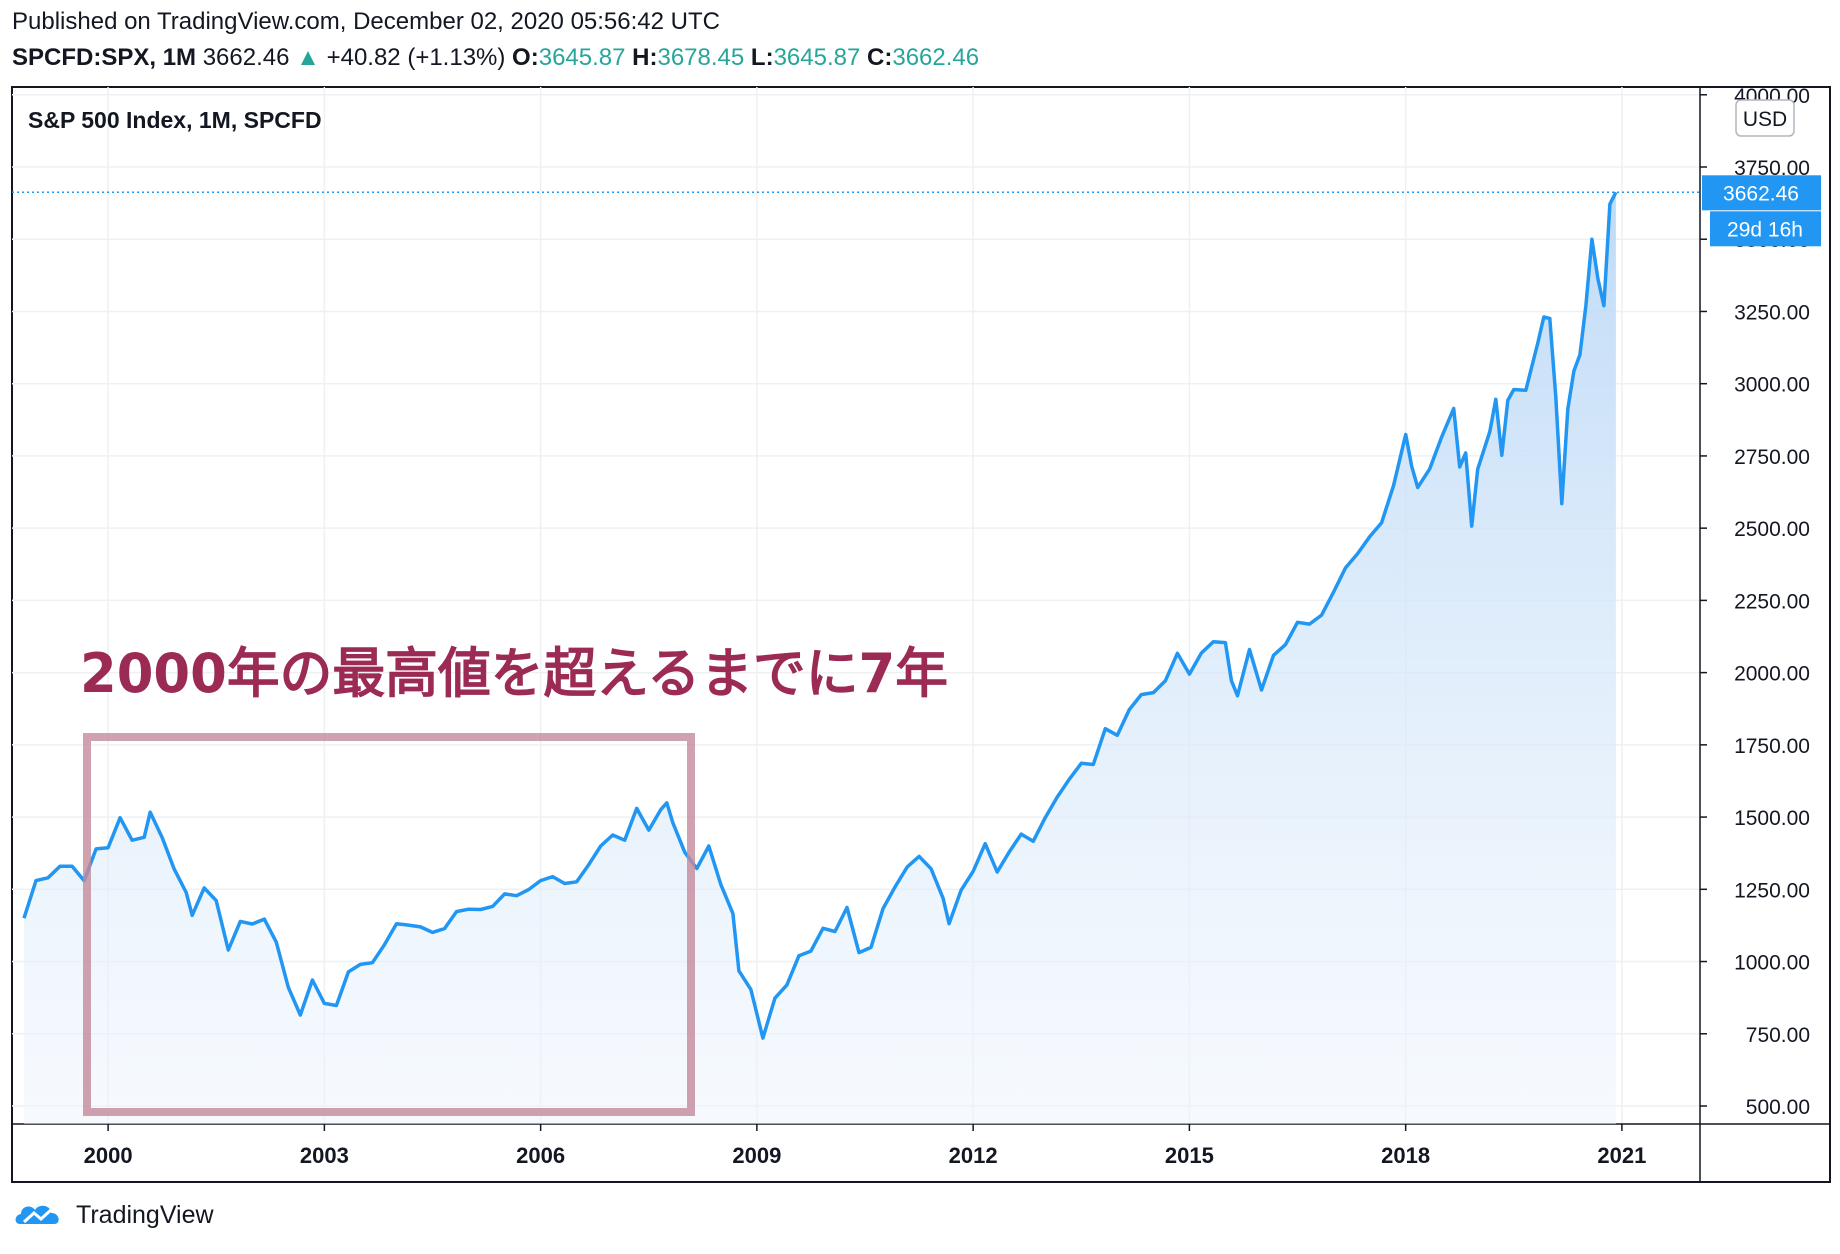 This screenshot has width=1840, height=1254. Describe the element at coordinates (104, 57) in the screenshot. I see `symbol-label: SPCFD:SPX, 1M` at that location.